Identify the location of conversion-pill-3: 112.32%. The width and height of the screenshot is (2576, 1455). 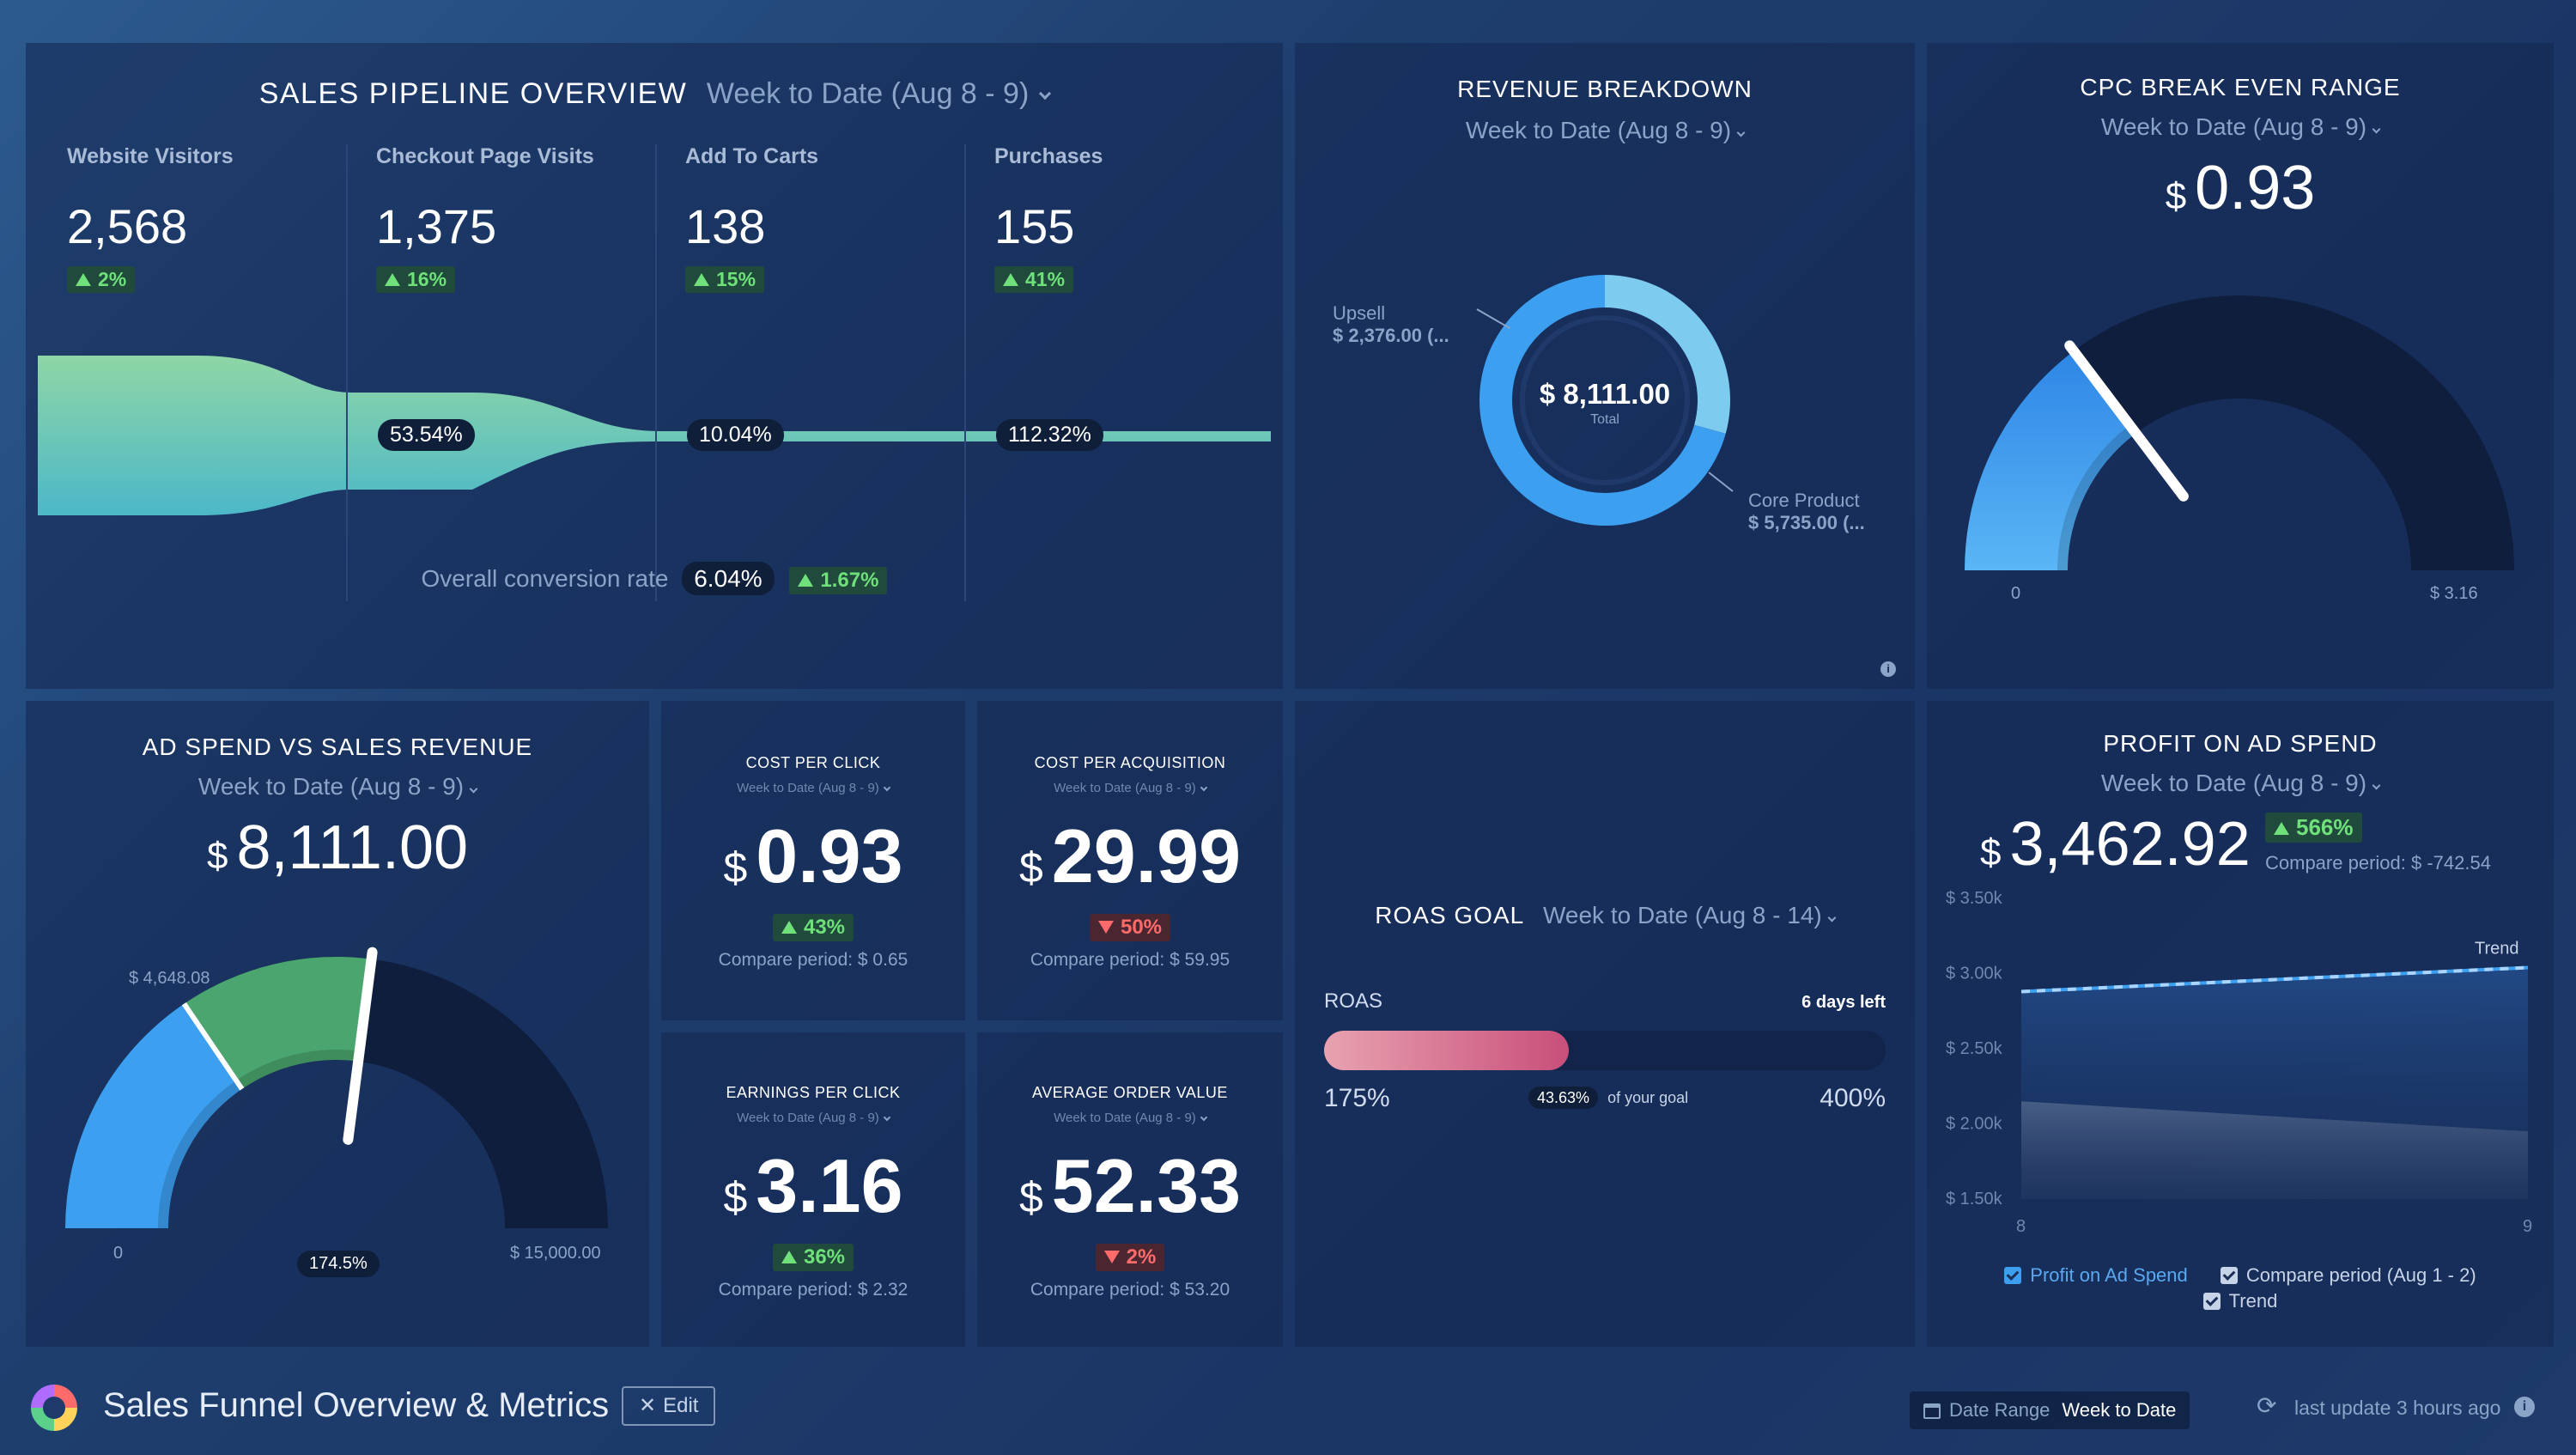
(1049, 435).